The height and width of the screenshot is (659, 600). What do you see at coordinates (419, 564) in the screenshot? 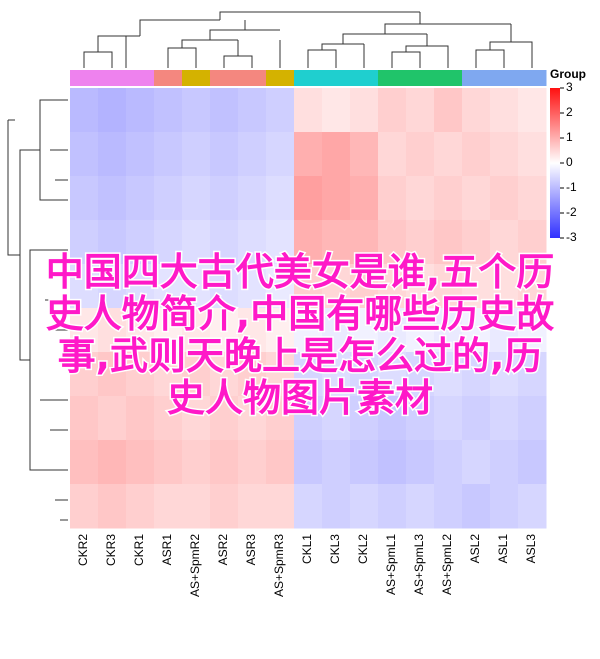
I see `column-label: AS+SpmL3` at bounding box center [419, 564].